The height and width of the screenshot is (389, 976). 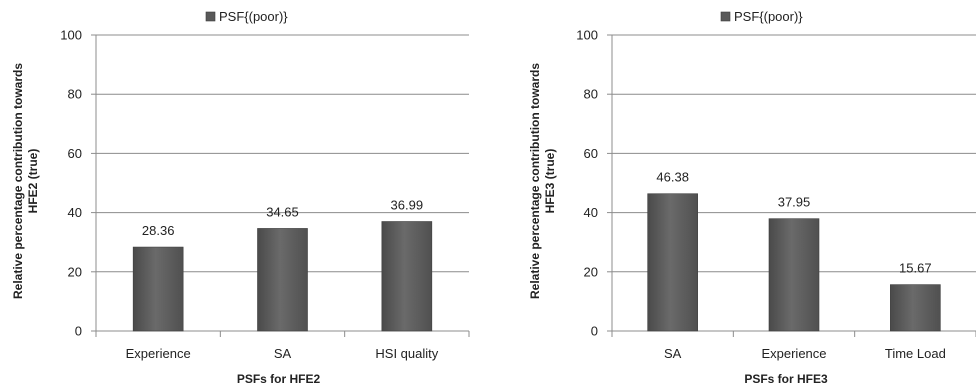 I want to click on x-category-label: HSI quality, so click(x=406, y=353).